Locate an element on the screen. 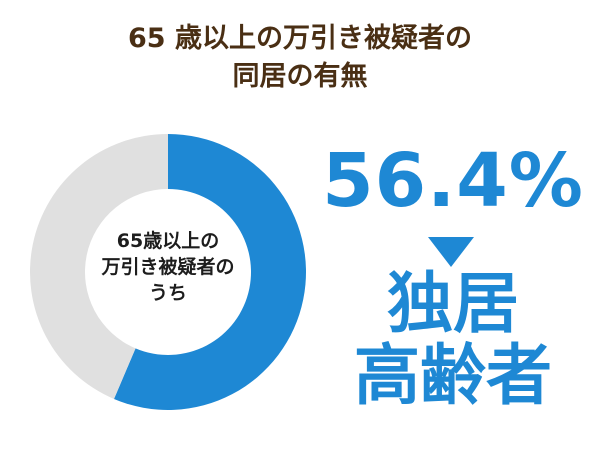  donut-slice-remainder is located at coordinates (99, 266).